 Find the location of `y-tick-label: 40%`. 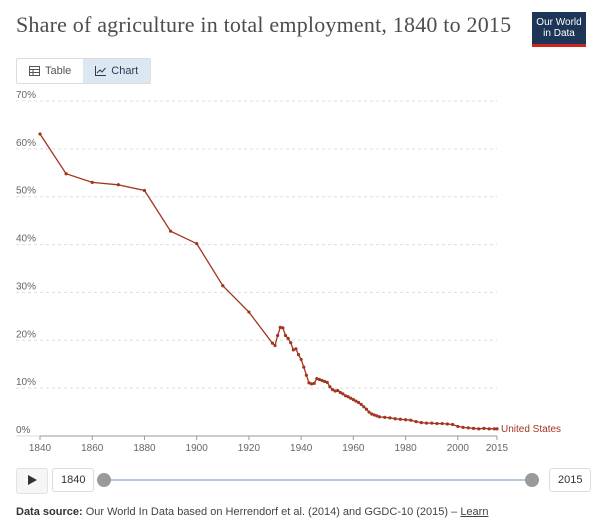

y-tick-label: 40% is located at coordinates (26, 239).